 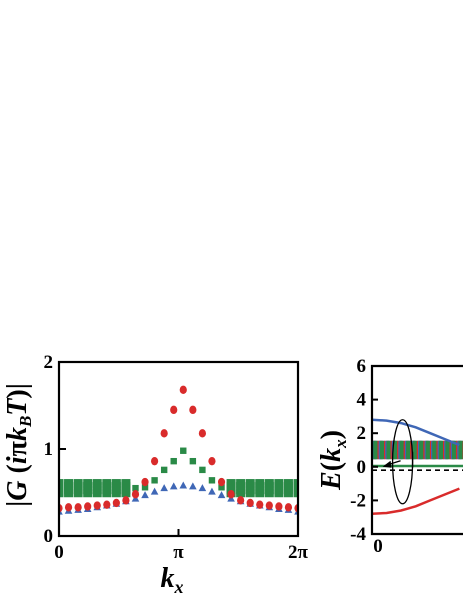 I want to click on y-tick-label: 4, so click(x=362, y=400).